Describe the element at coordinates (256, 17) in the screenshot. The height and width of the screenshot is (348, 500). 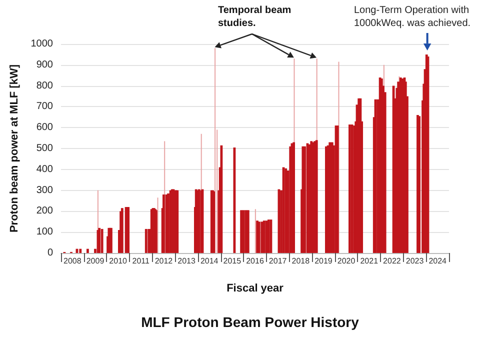
I see `text: Temporal beam studies.` at that location.